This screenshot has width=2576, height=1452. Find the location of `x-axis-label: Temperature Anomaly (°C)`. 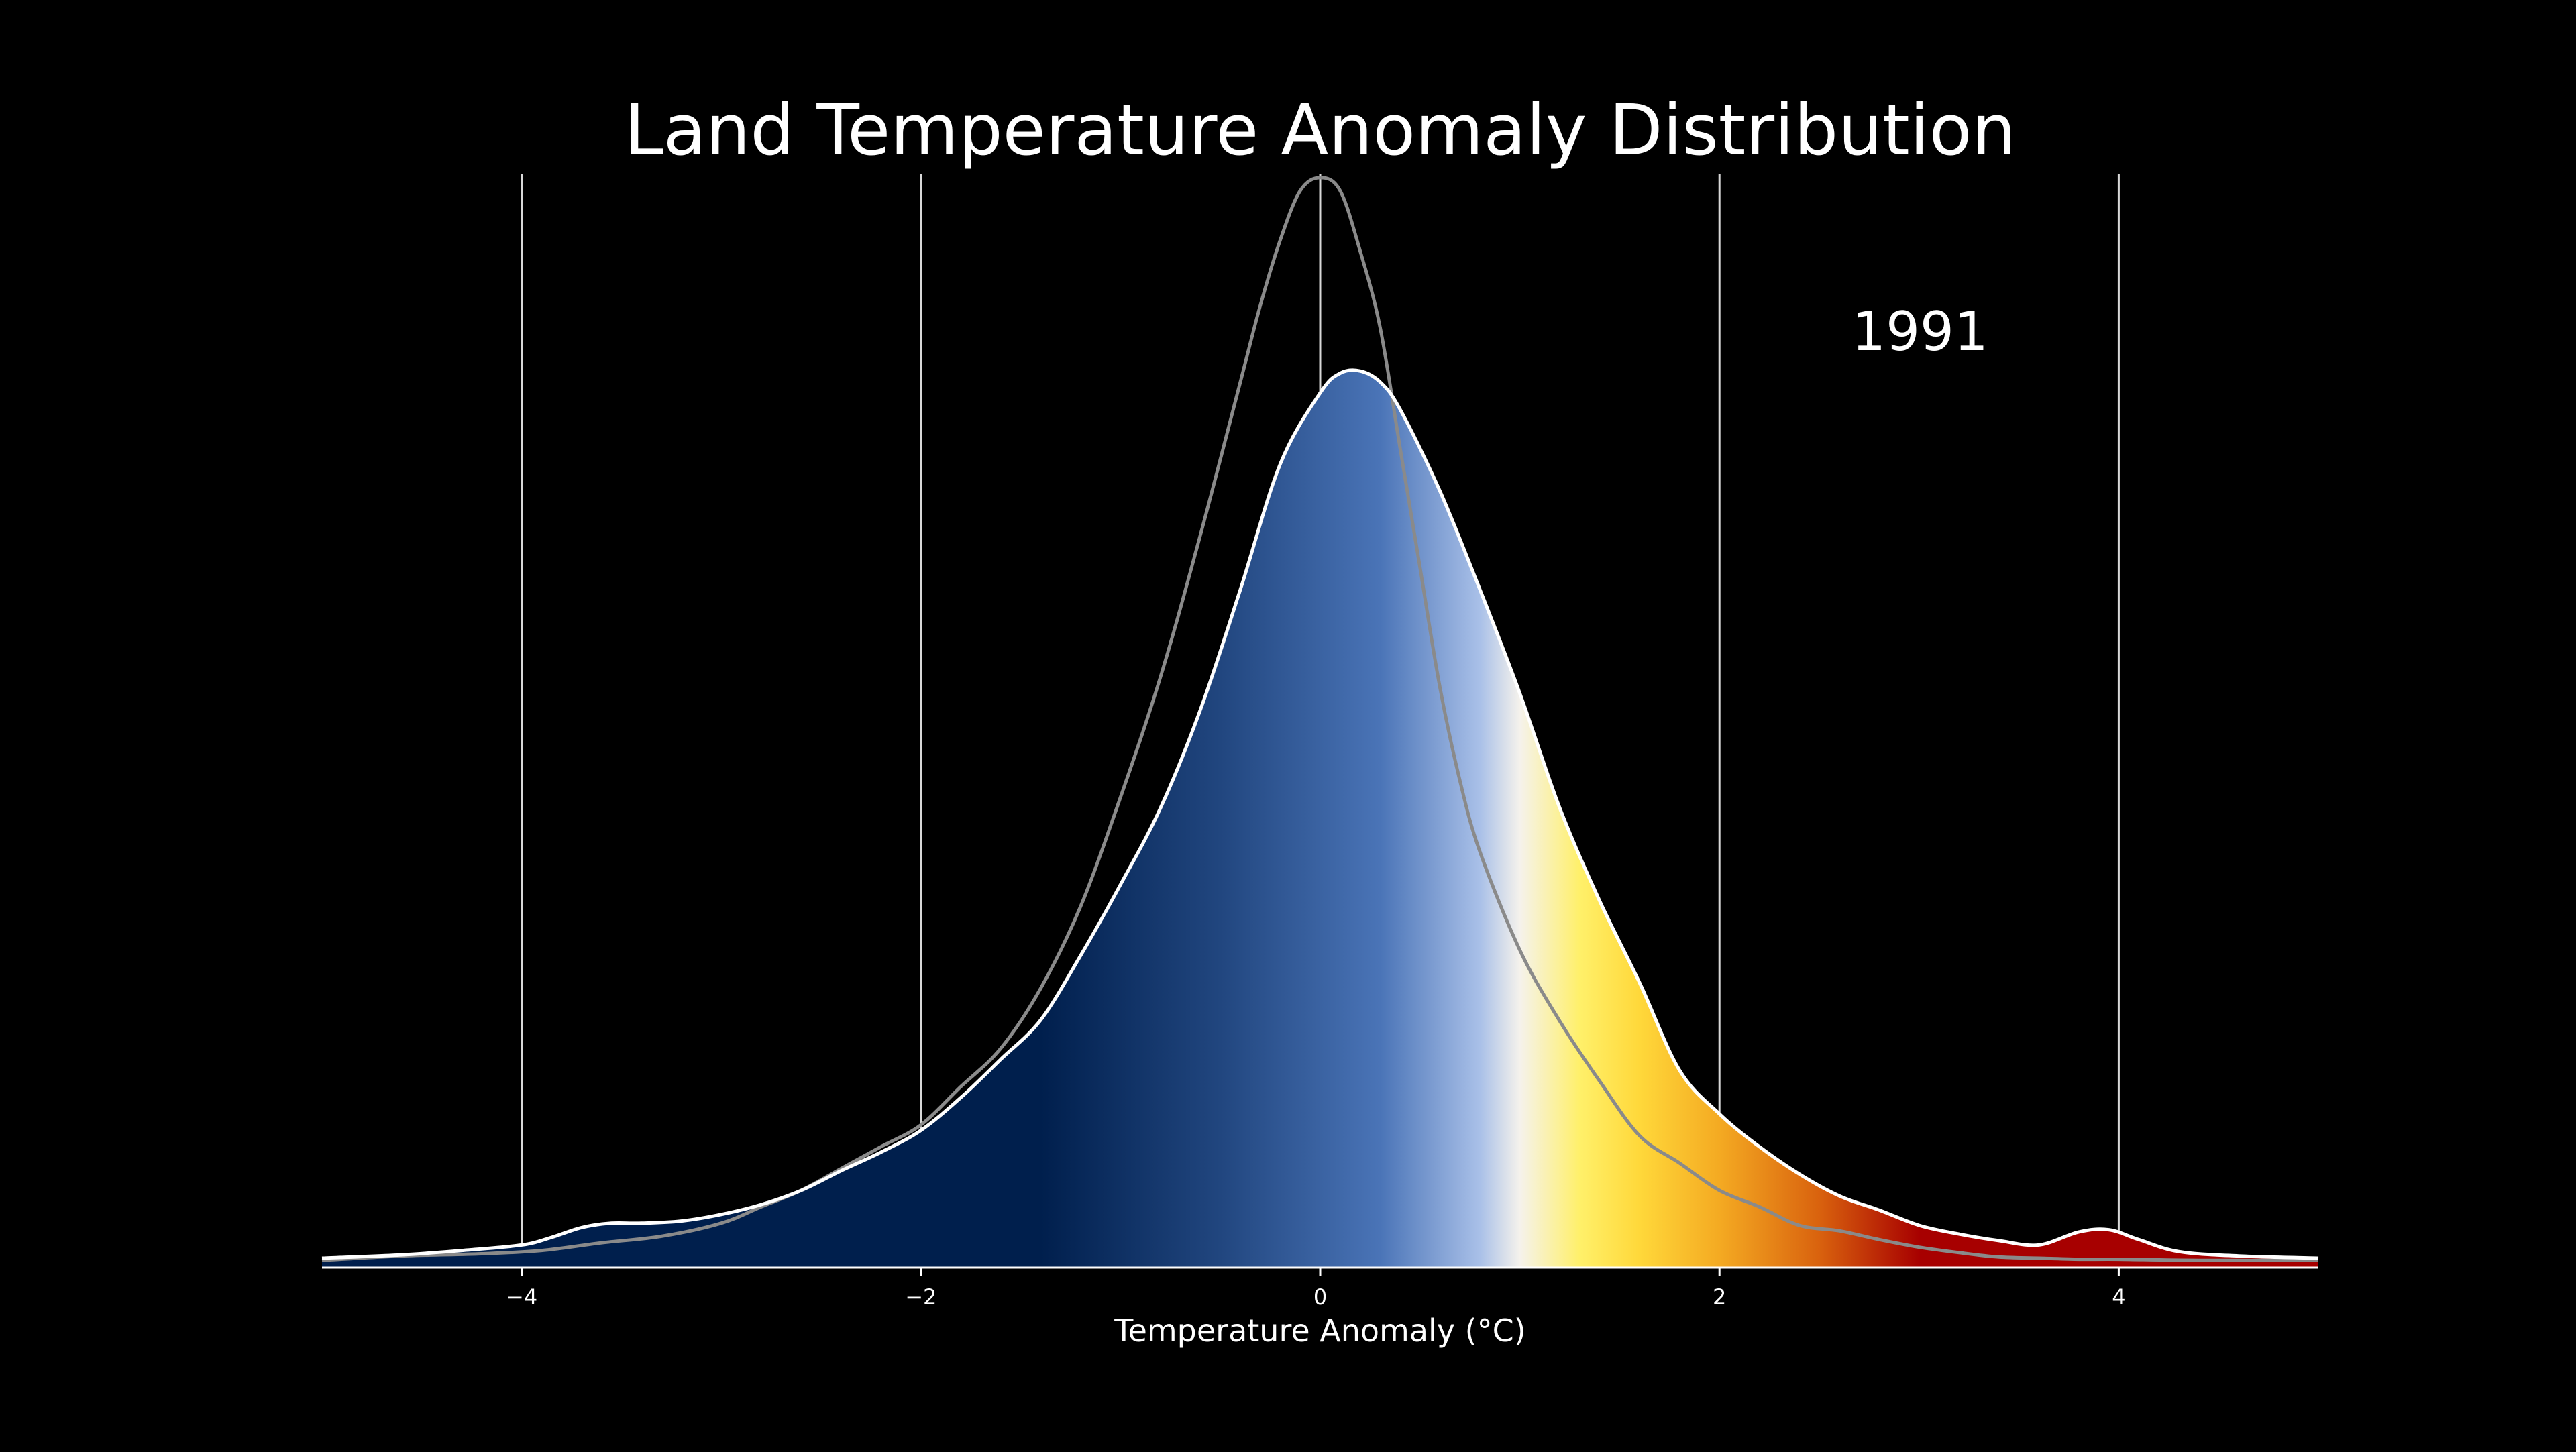

x-axis-label: Temperature Anomaly (°C) is located at coordinates (1319, 1331).